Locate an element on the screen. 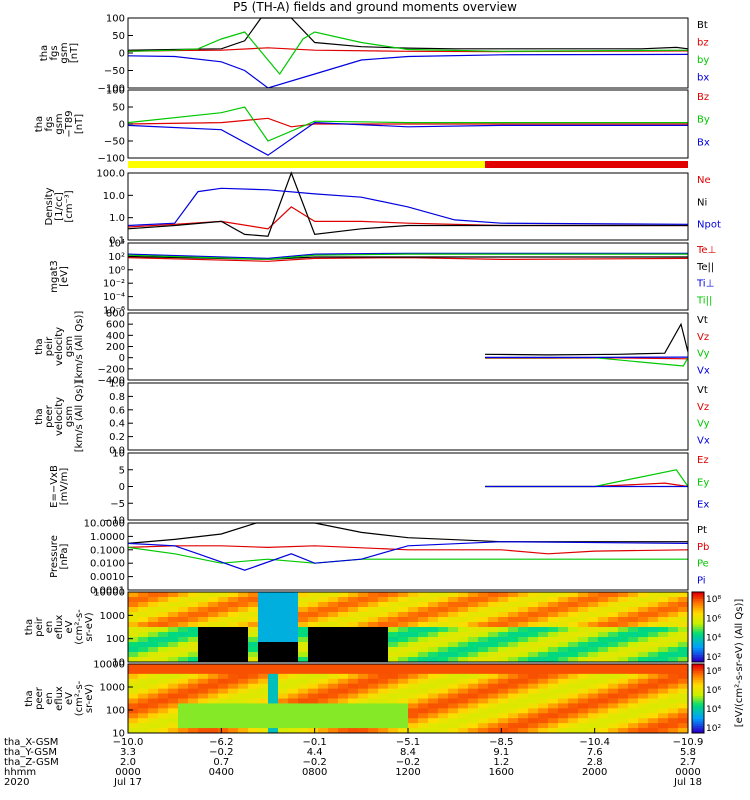  y-axis-label: tha is located at coordinates (29, 627).